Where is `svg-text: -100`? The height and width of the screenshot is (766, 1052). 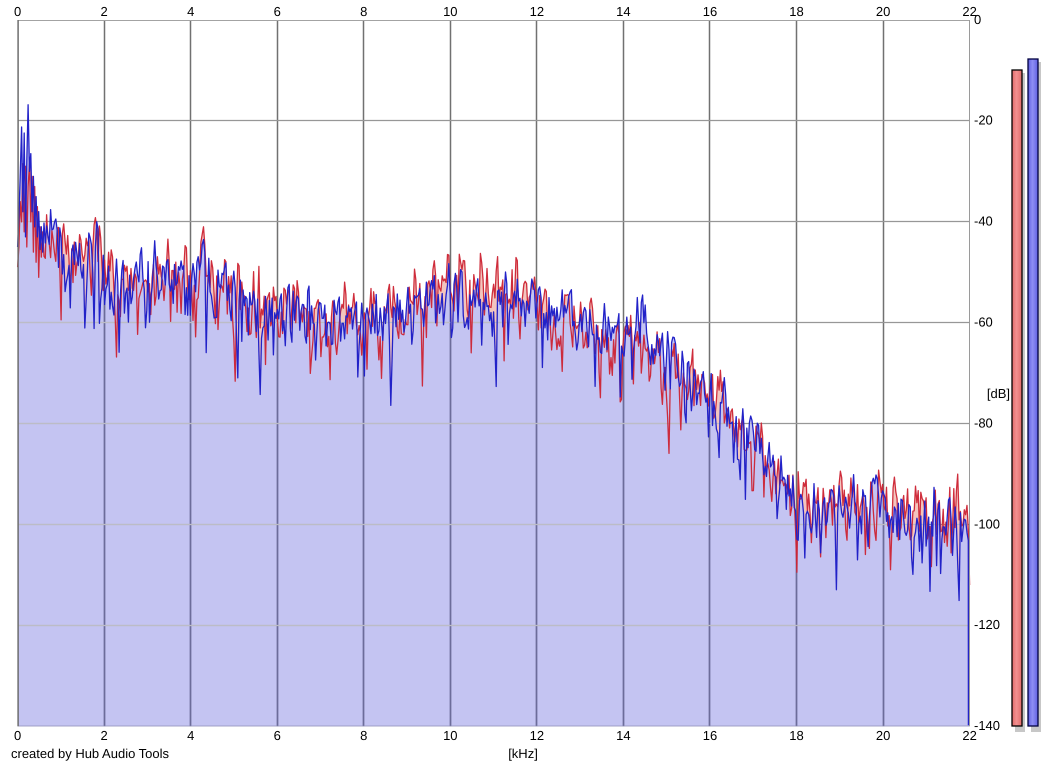 svg-text: -100 is located at coordinates (987, 523).